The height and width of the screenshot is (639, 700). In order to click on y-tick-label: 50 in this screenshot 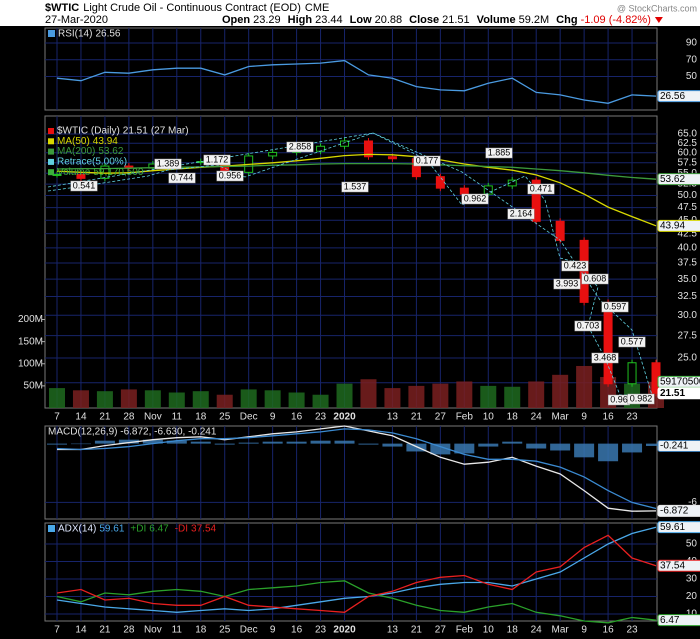, I will do `click(692, 544)`.